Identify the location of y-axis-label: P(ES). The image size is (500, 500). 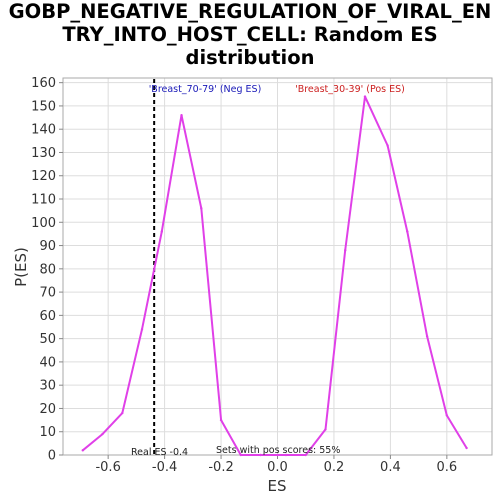
(21, 267).